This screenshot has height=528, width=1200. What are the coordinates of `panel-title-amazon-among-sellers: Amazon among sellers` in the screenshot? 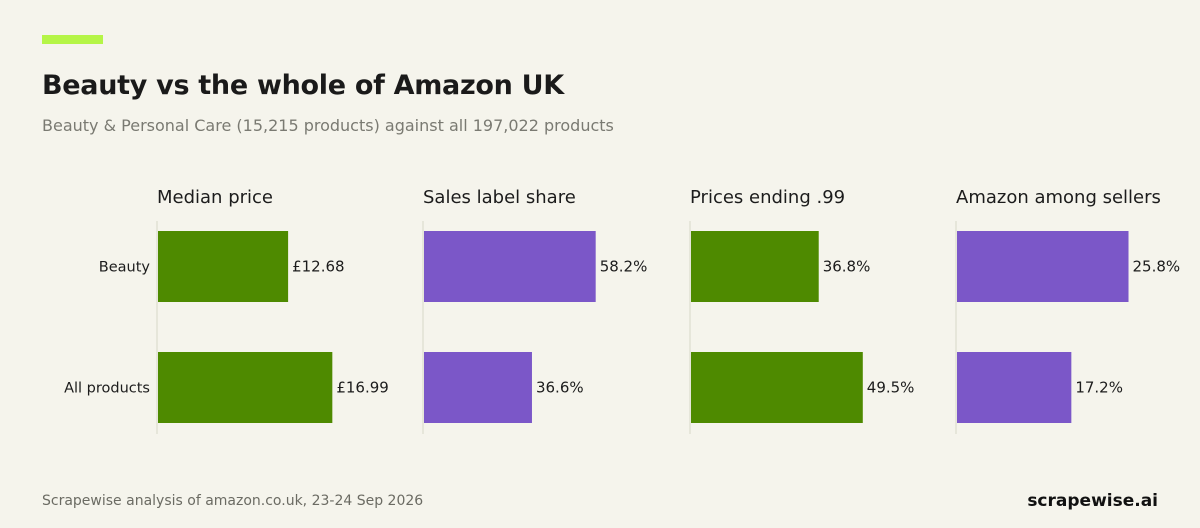 It's located at (1058, 197).